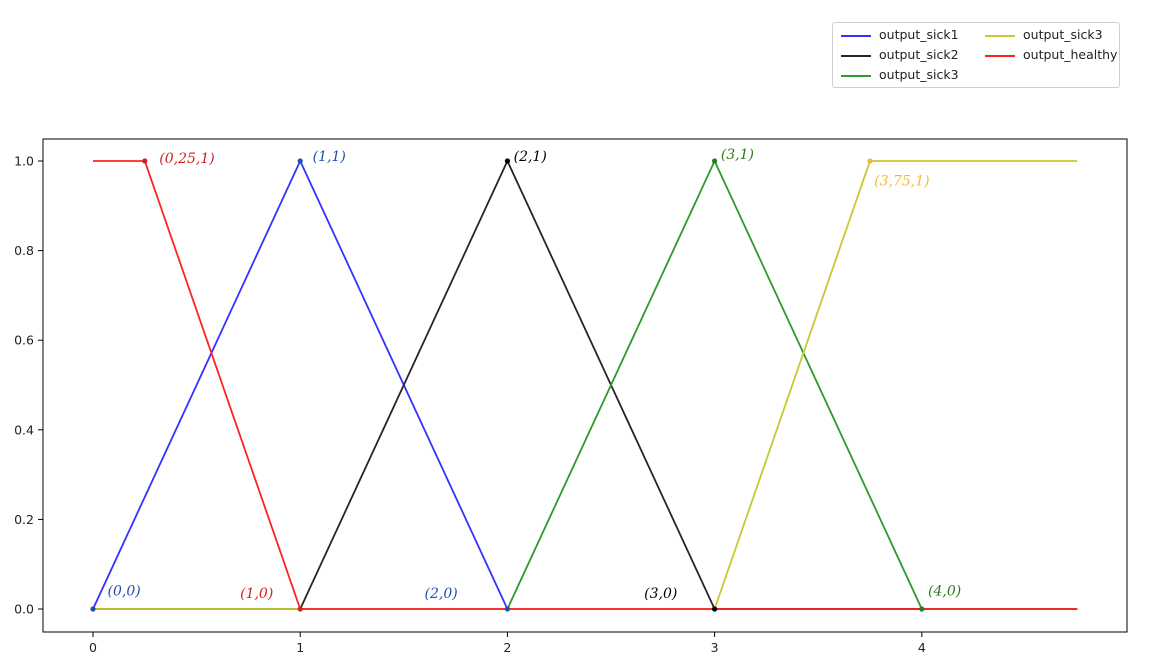 The width and height of the screenshot is (1157, 667). I want to click on point-annotation: (0,25,1), so click(186, 159).